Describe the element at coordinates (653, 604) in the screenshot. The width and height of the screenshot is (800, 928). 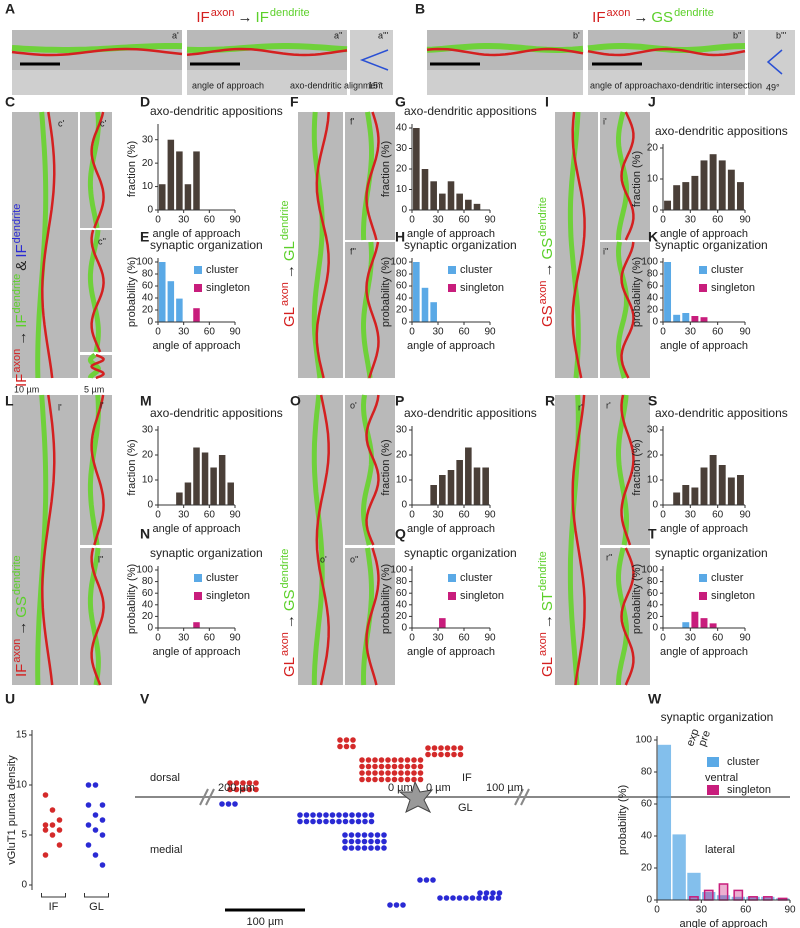
I see `y-tick-label: 40` at that location.